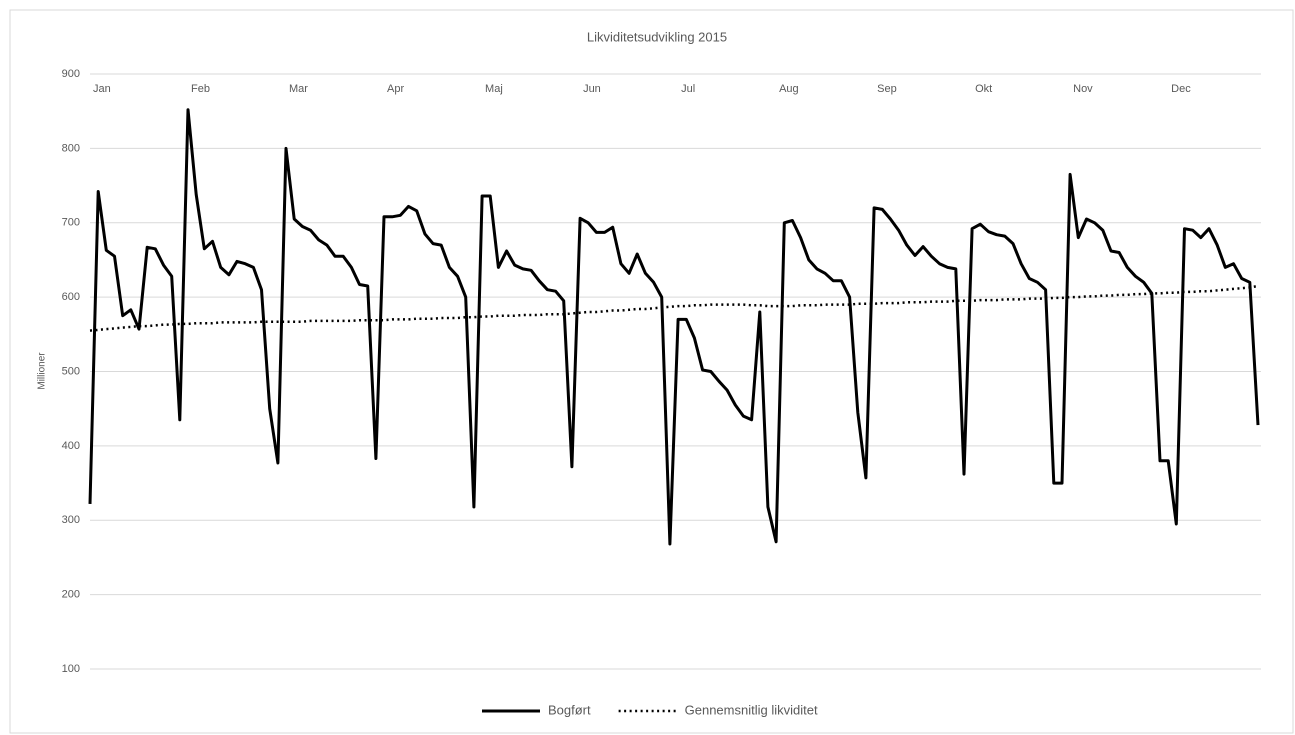 This screenshot has width=1295, height=735. What do you see at coordinates (395, 89) in the screenshot?
I see `x-tick-label: Apr` at bounding box center [395, 89].